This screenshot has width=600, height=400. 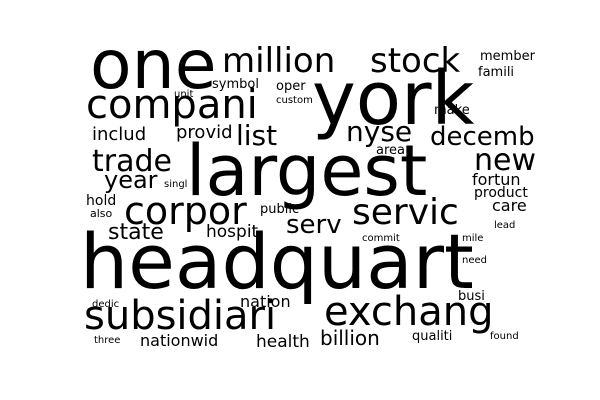 I want to click on word: area, so click(x=390, y=150).